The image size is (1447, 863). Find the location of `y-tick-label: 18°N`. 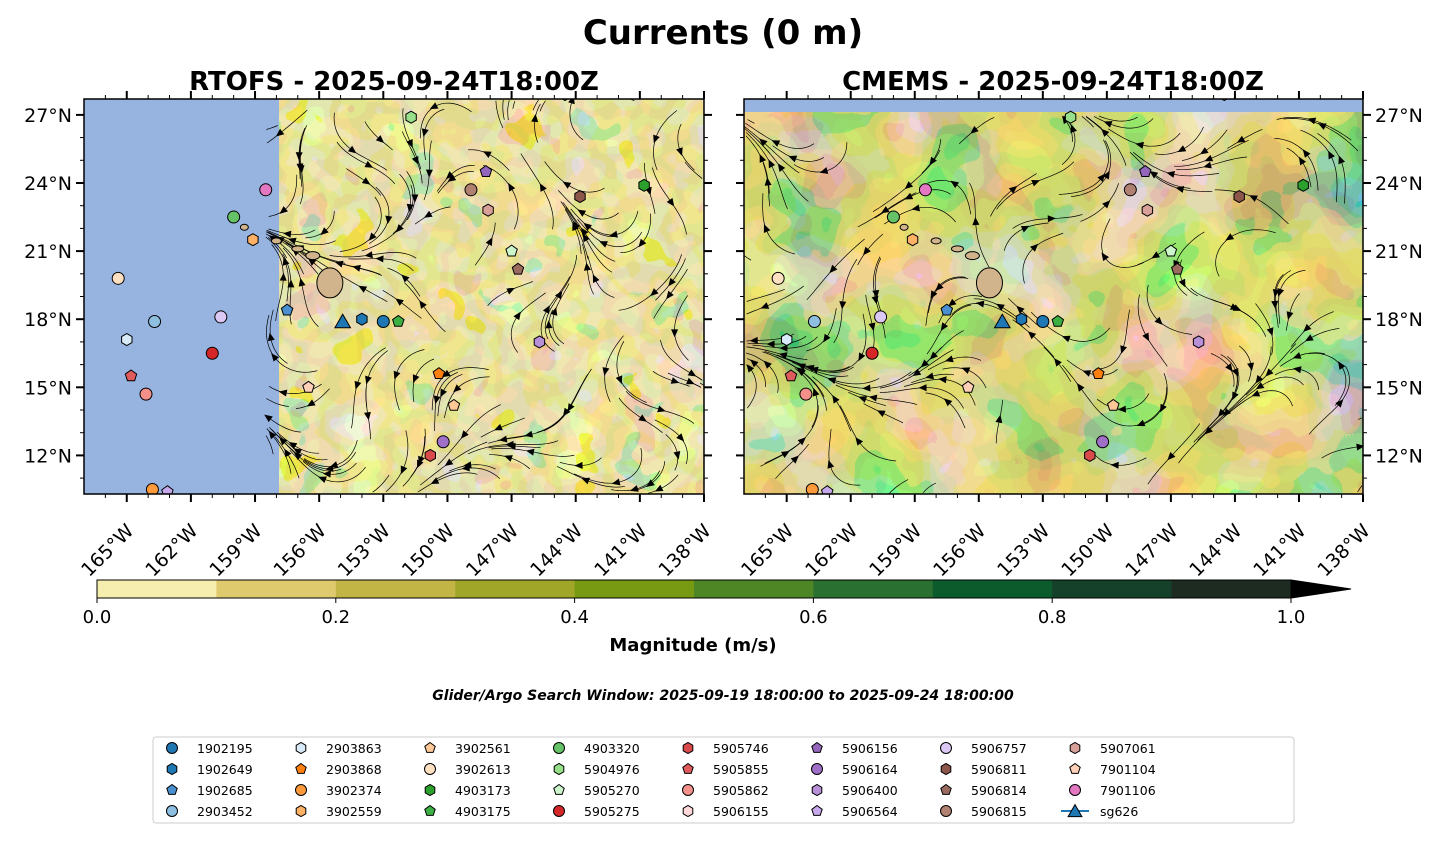

y-tick-label: 18°N is located at coordinates (48, 320).